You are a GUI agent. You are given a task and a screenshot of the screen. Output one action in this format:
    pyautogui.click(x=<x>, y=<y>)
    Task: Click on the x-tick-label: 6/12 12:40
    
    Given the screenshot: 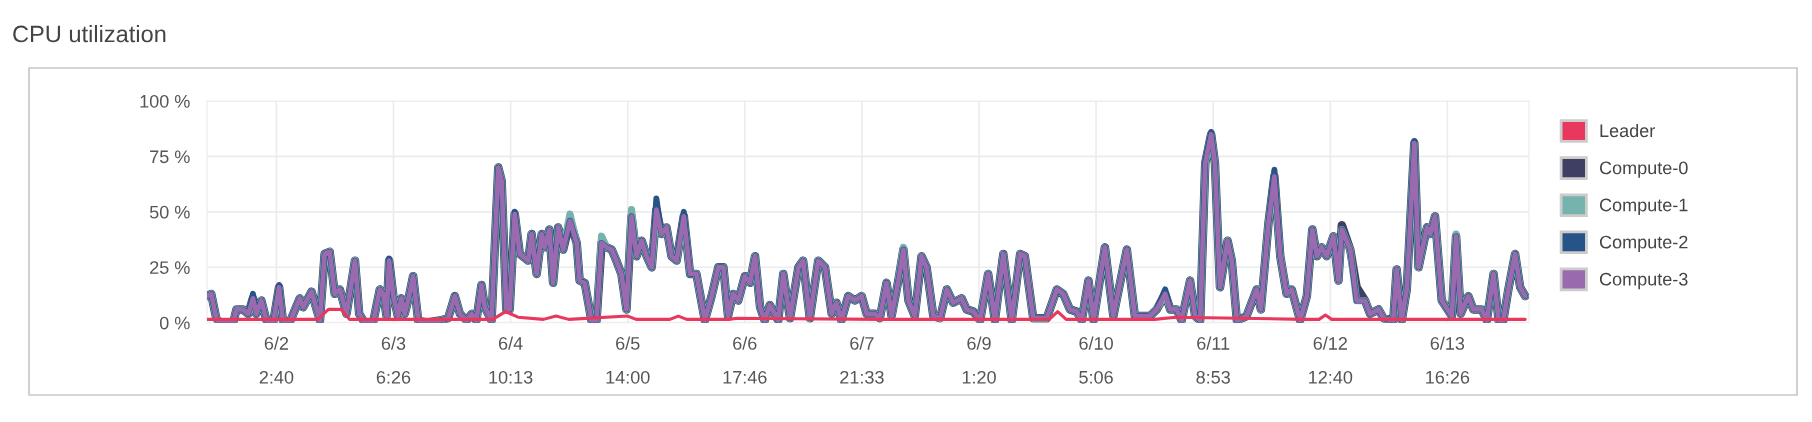 What is the action you would take?
    pyautogui.click(x=1331, y=360)
    